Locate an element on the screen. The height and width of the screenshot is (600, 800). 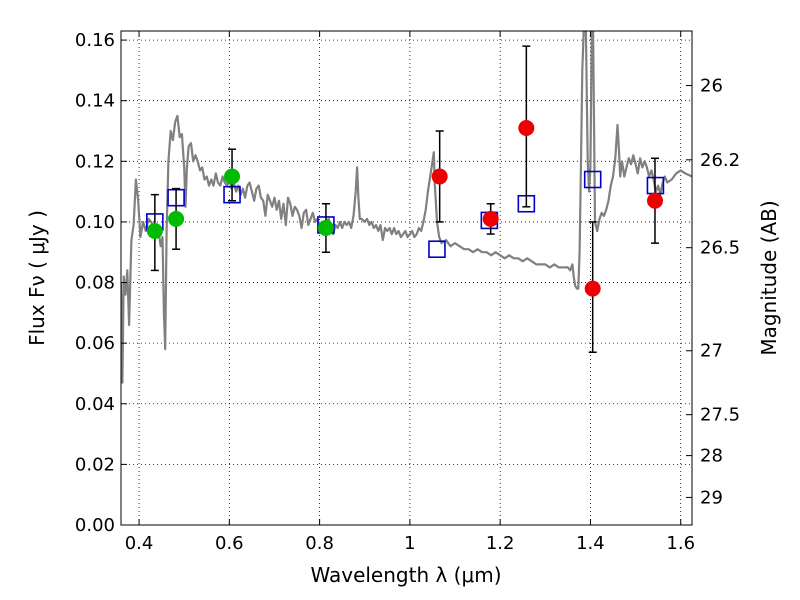
y-tick-labels: 0.00 0.02 0.04 0.06 0.08 0.10 0.12 0.14 0.16 is located at coordinates (95, 283).